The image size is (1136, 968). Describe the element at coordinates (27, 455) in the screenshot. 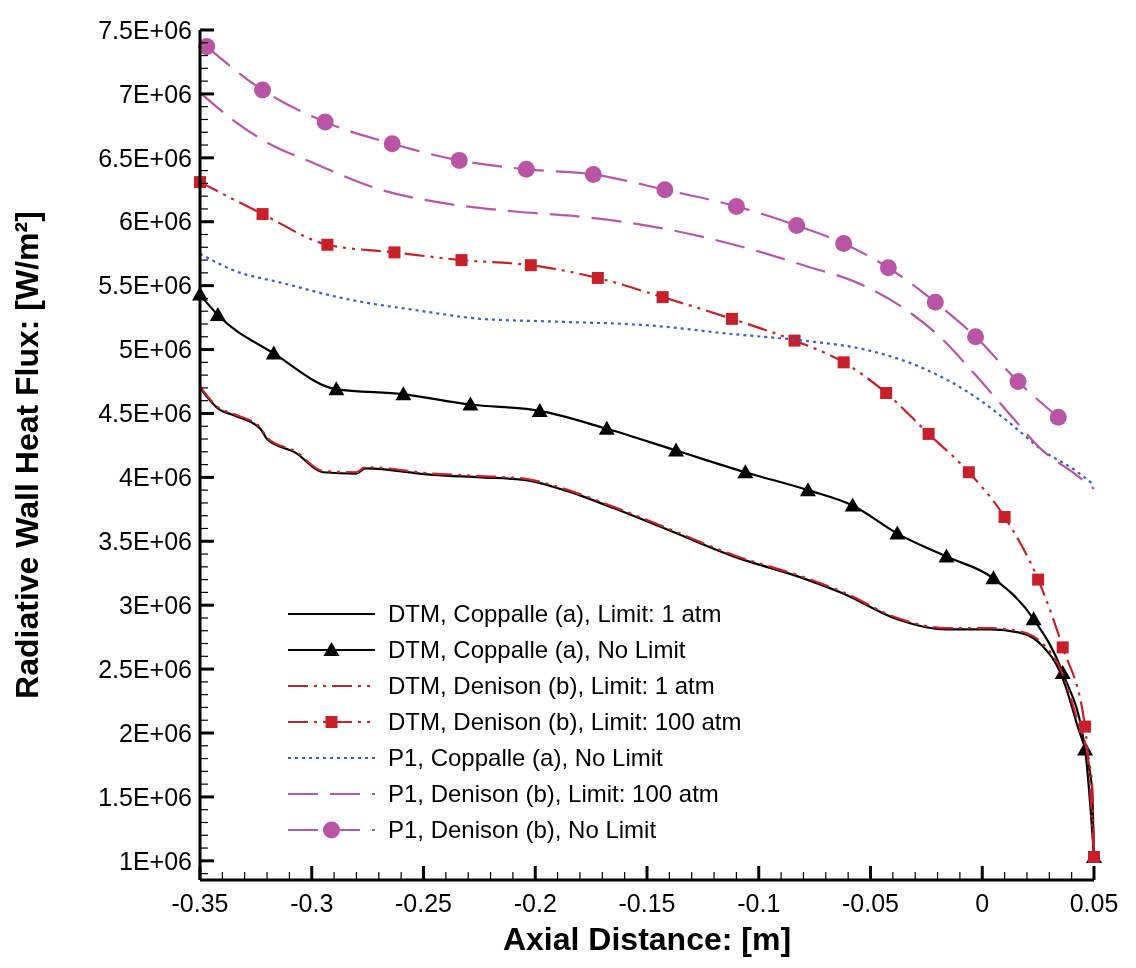

I see `y-axis-title: Radiative Wall Heat Flux: [W/m²]` at that location.